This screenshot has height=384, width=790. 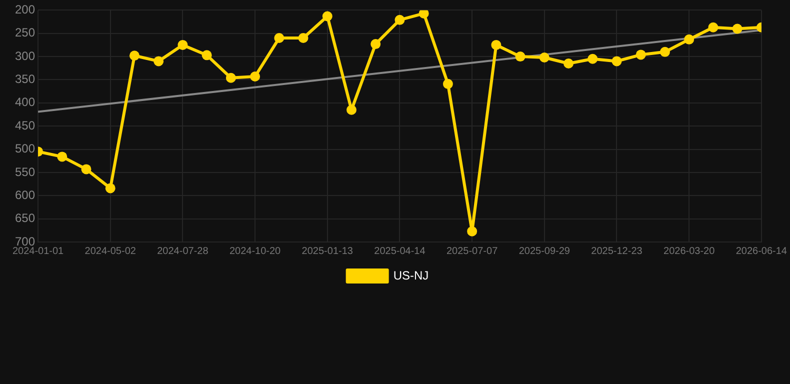 What do you see at coordinates (472, 251) in the screenshot?
I see `x-tick-label: 2025-07-07` at bounding box center [472, 251].